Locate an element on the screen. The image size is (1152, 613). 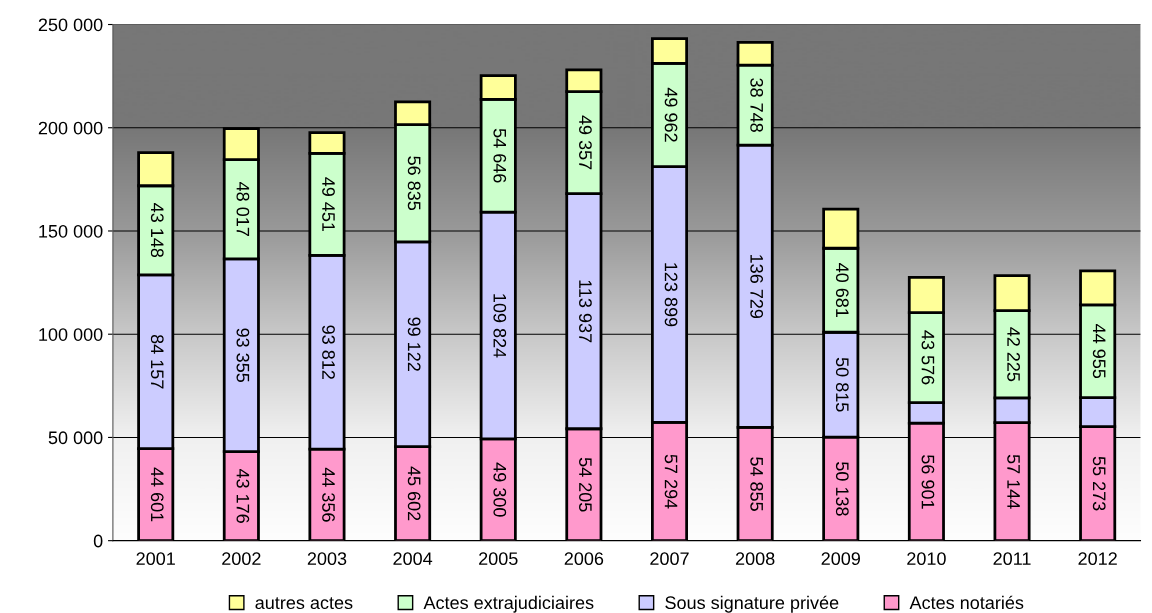
data-label: 55 273 is located at coordinates (1099, 483).